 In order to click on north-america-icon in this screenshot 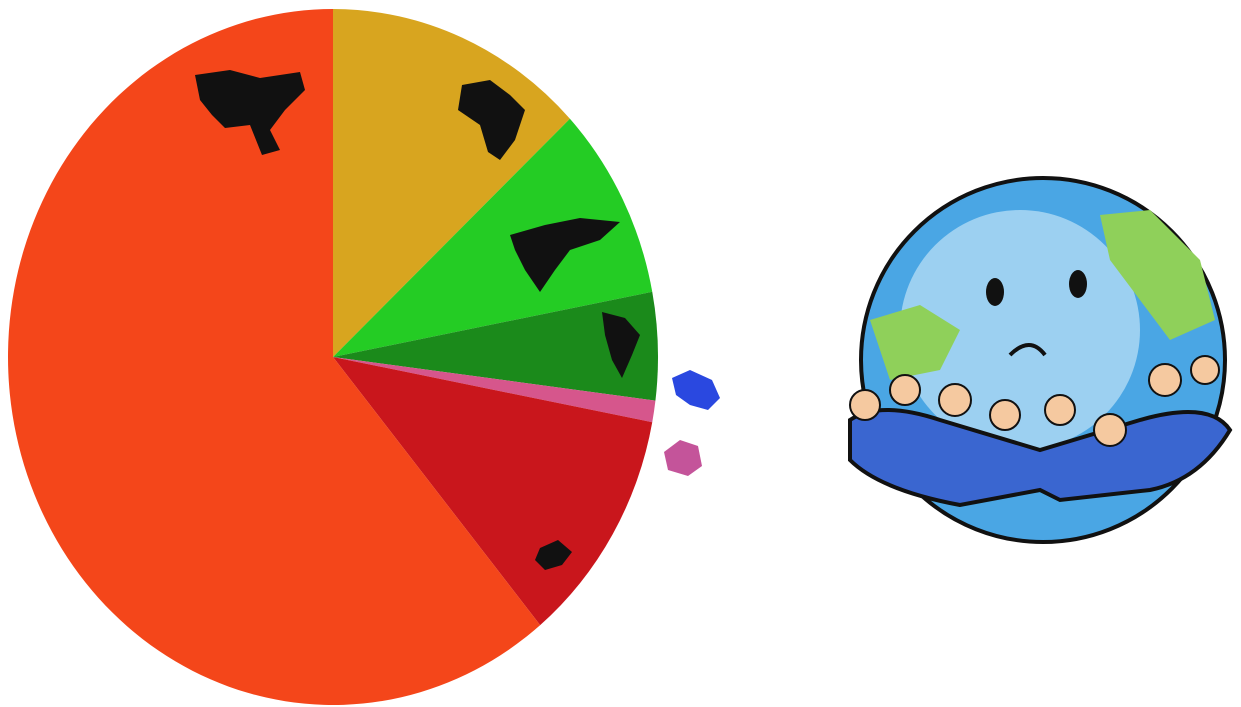, I will do `click(565, 255)`.